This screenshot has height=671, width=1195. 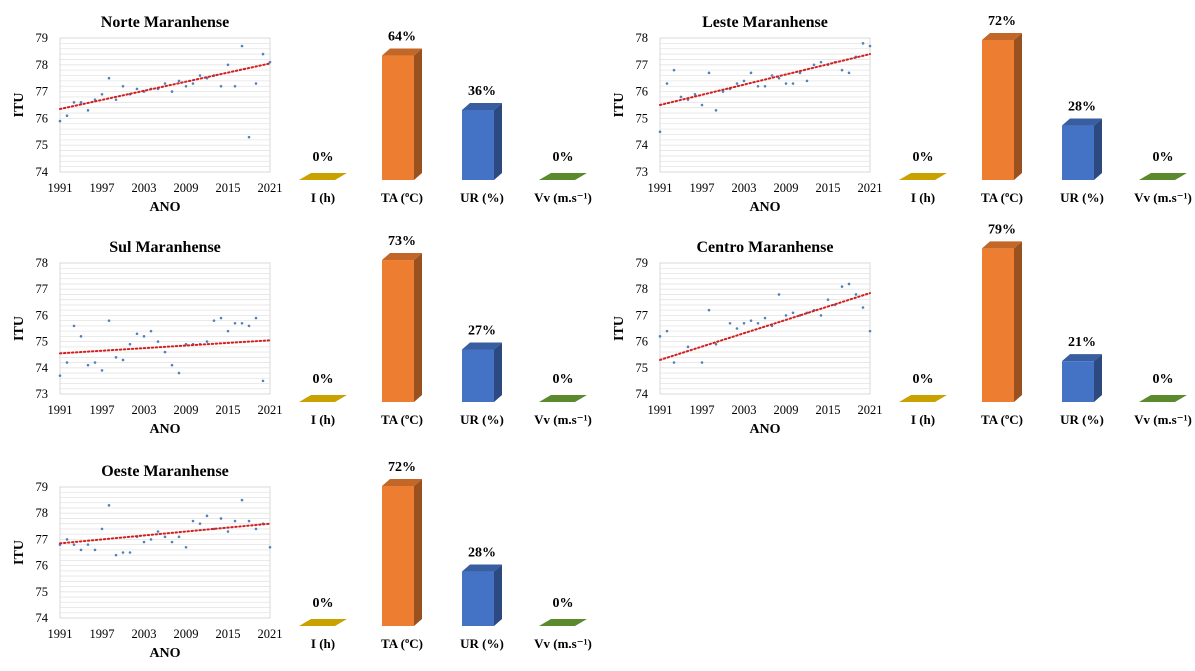 I want to click on y-tick-label: 77, so click(x=42, y=539).